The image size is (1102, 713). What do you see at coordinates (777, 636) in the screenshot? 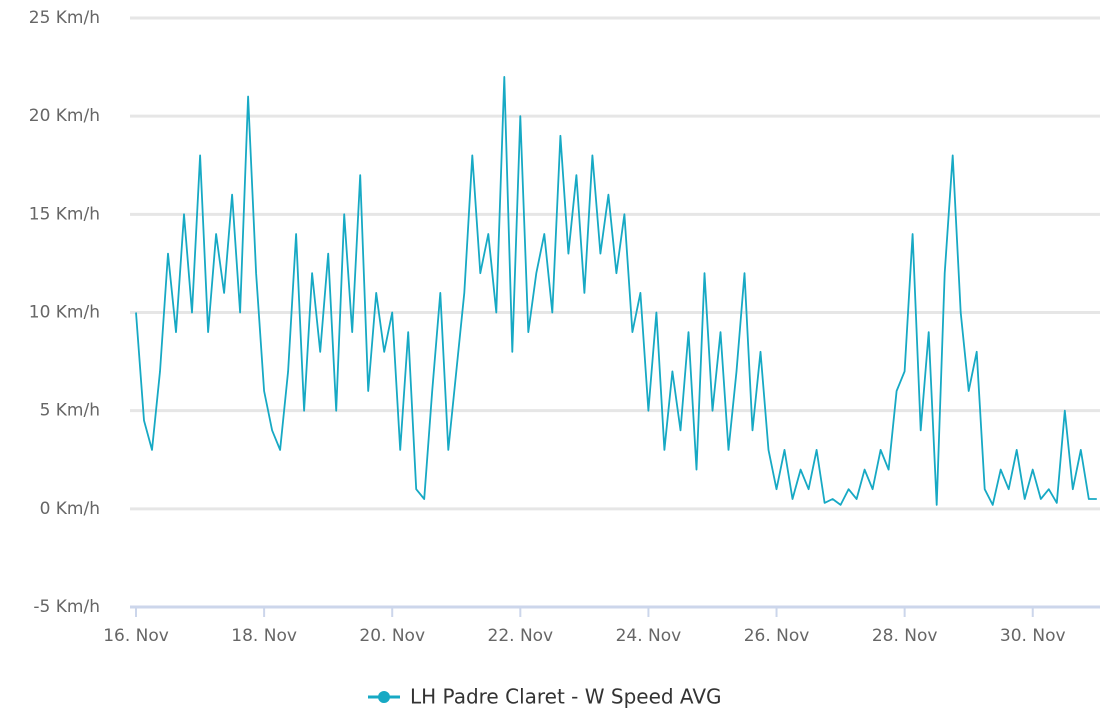
I see `x-tick-label: 26. Nov` at bounding box center [777, 636].